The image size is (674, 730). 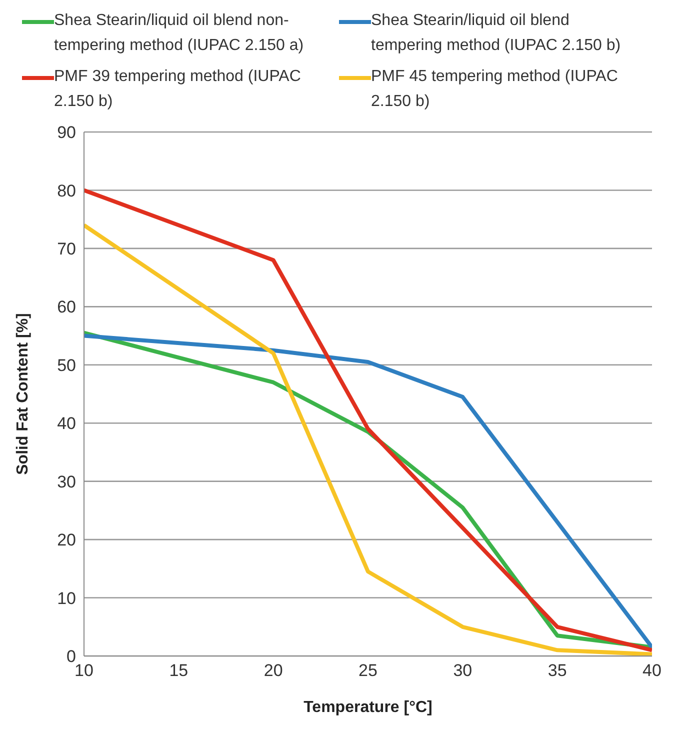 What do you see at coordinates (496, 33) in the screenshot?
I see `legend-label: Shea Stearin/liquid oil blend tempering method (IUPAC 2.150 b)` at bounding box center [496, 33].